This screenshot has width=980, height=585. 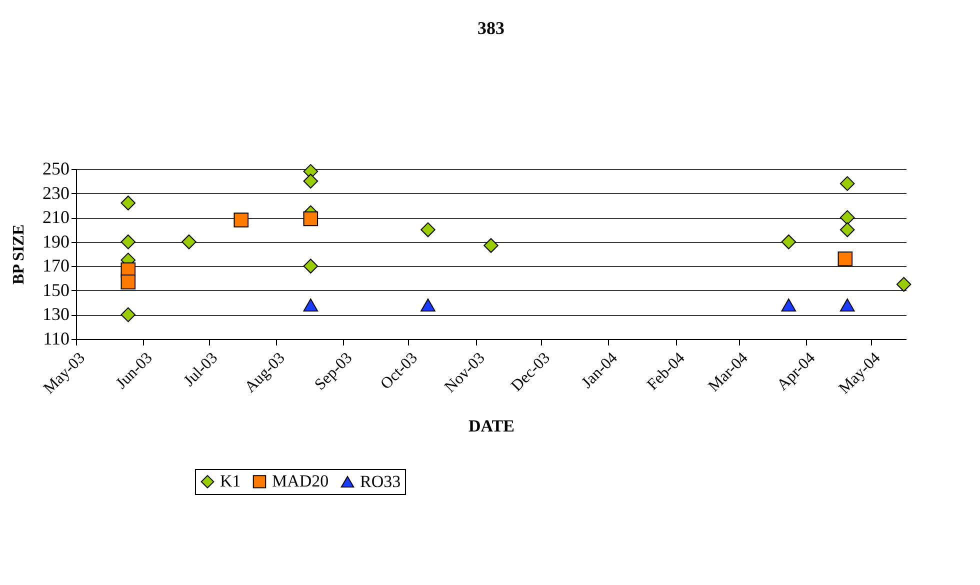 I want to click on y-axis-title: BP SIZE, so click(x=19, y=254).